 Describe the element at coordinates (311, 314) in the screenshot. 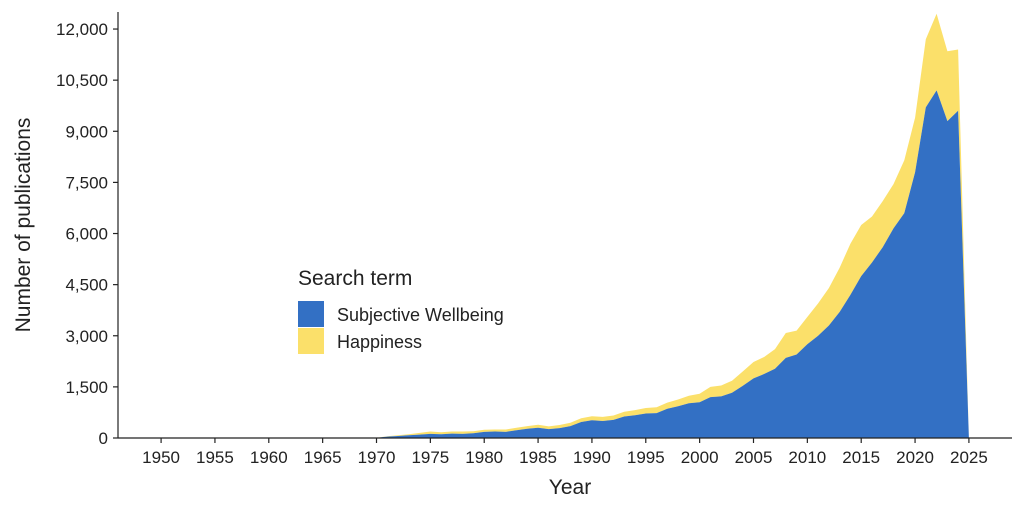

I see `legend-swatch-subjective-wellbeing` at that location.